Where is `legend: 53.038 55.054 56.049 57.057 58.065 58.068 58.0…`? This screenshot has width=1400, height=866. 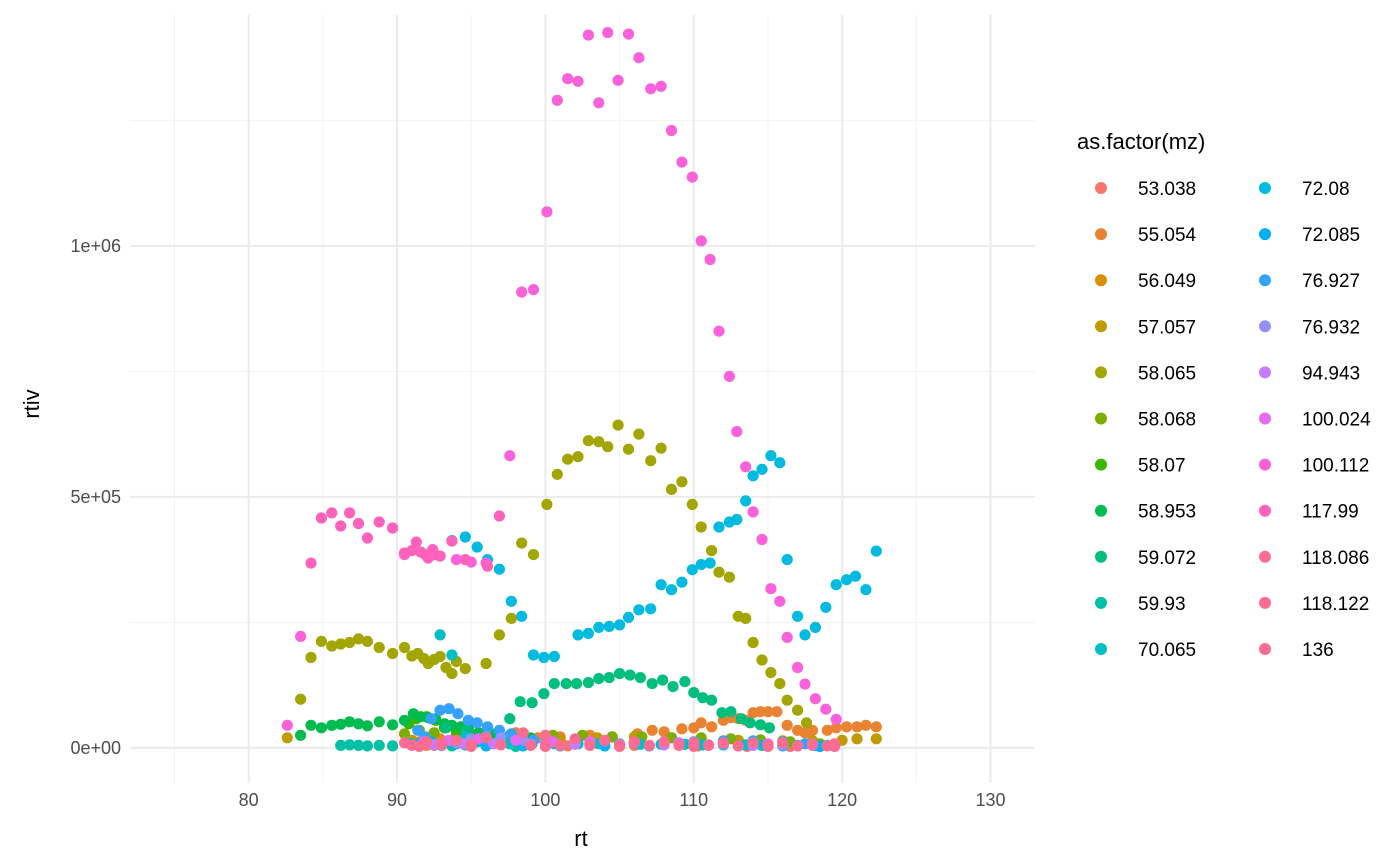 legend: 53.038 55.054 56.049 57.057 58.065 58.068 58.0… is located at coordinates (1233, 420).